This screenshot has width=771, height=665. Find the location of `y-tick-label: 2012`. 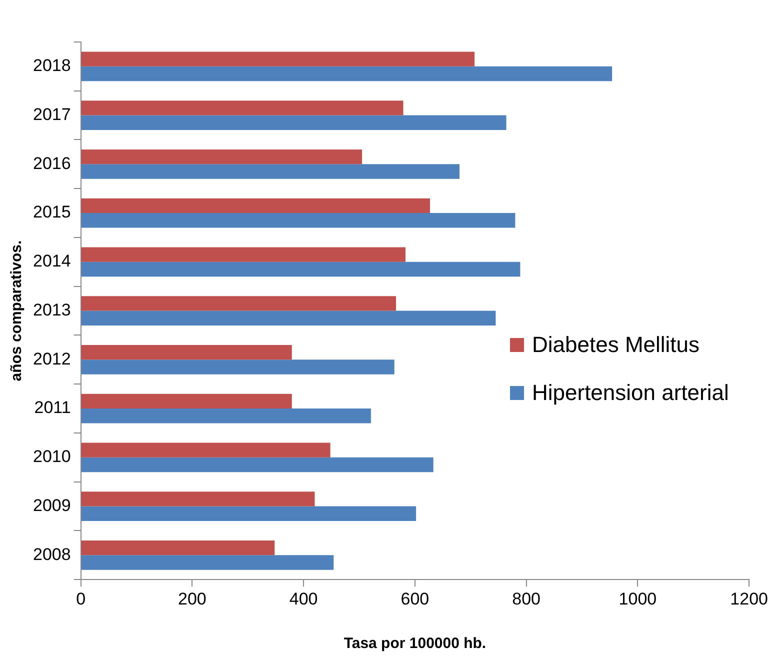

y-tick-label: 2012 is located at coordinates (51, 358).